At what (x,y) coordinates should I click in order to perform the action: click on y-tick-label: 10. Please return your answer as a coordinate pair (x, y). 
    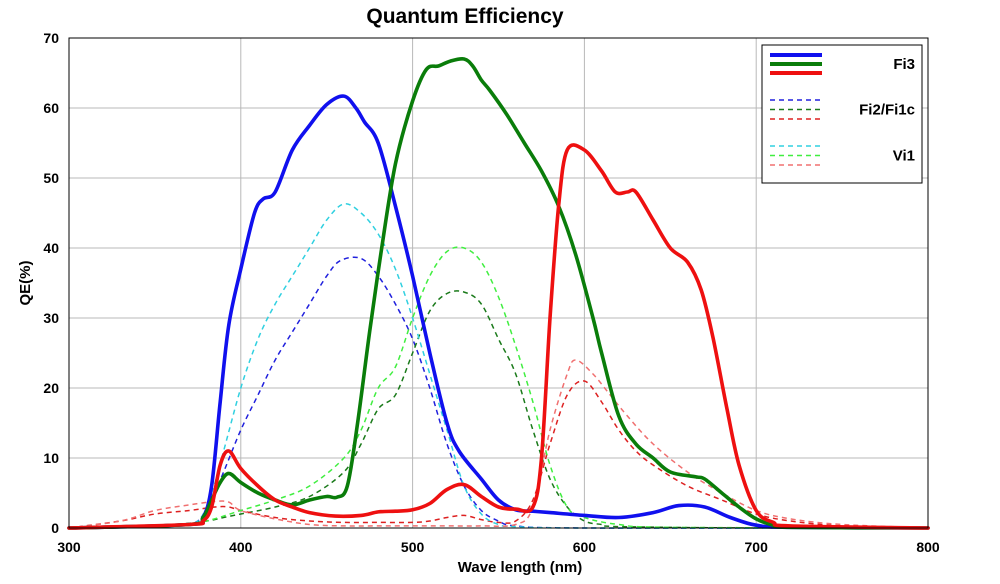
    Looking at the image, I should click on (51, 458).